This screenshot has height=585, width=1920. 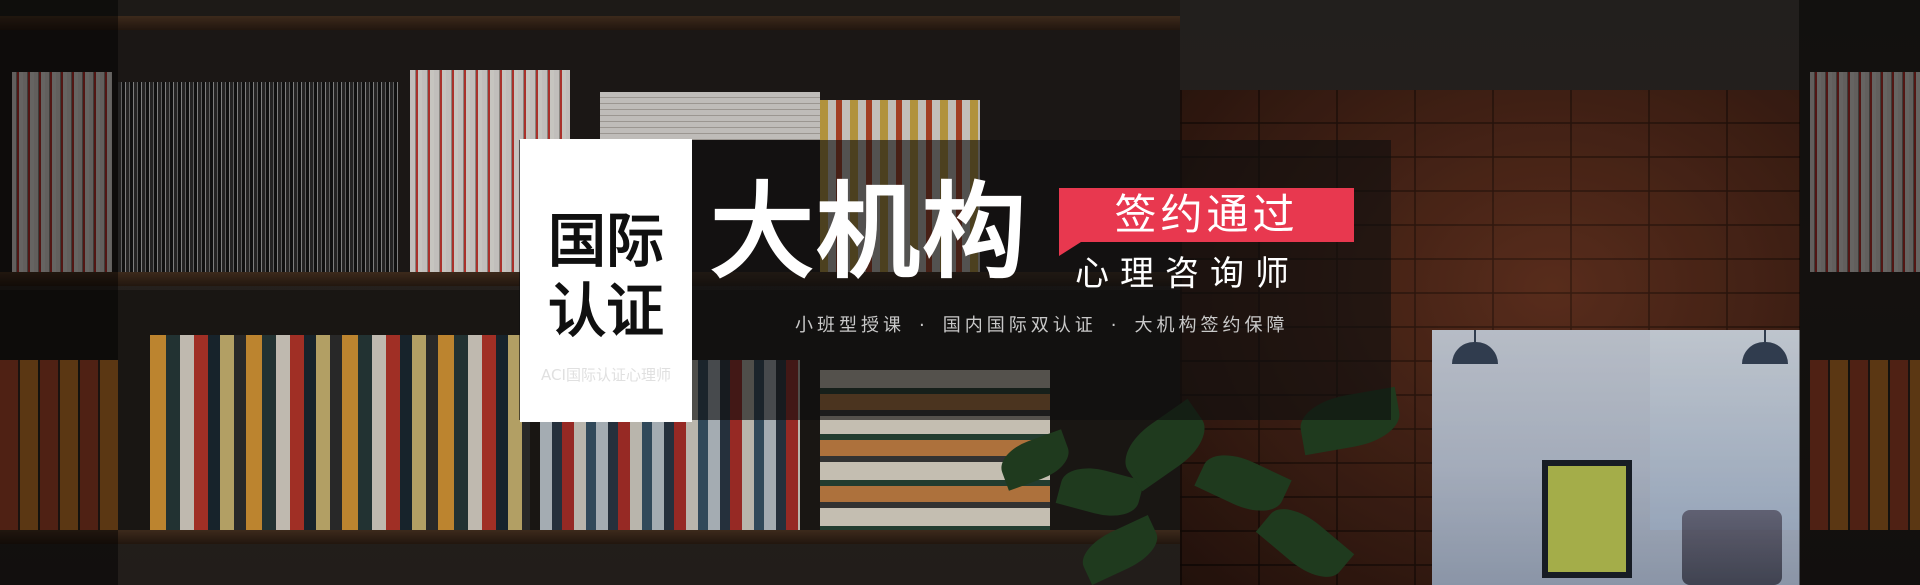 What do you see at coordinates (869, 232) in the screenshot?
I see `headline: 大机构` at bounding box center [869, 232].